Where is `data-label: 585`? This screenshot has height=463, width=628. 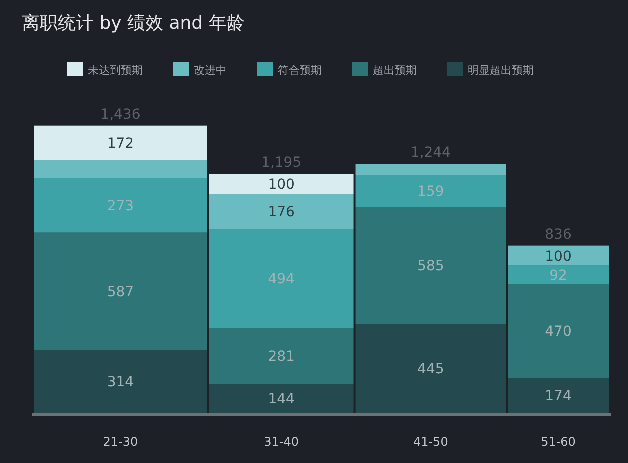
data-label: 585 is located at coordinates (431, 266).